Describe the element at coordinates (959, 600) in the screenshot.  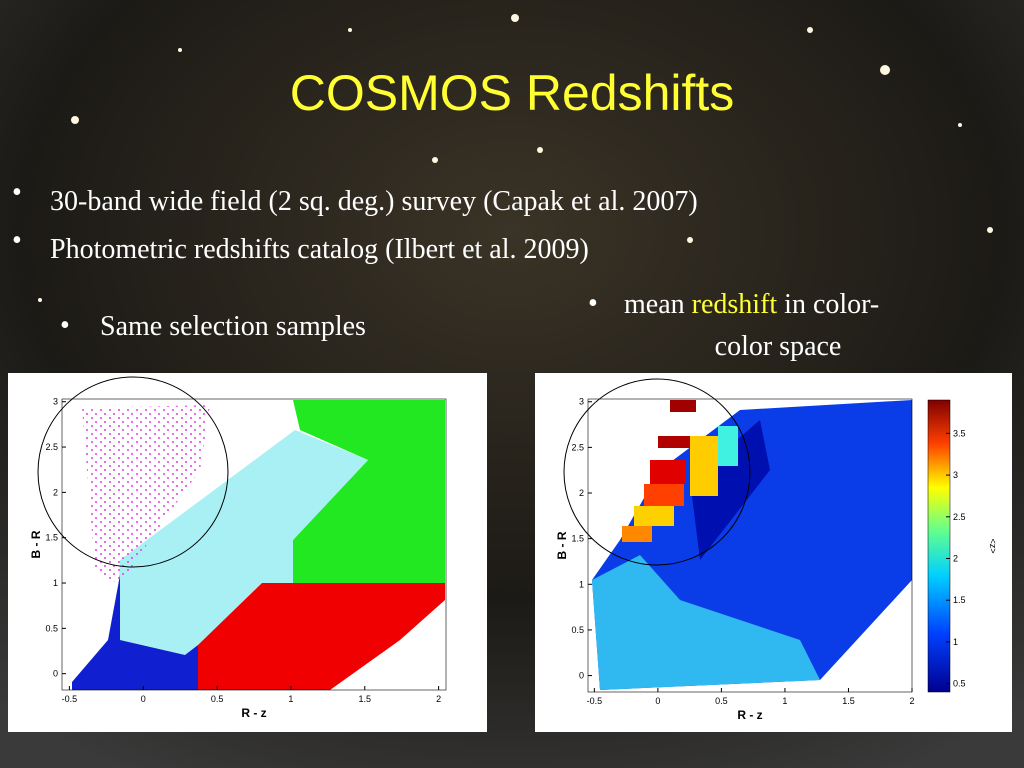
I see `colorbar-tick-label: 1.5` at that location.